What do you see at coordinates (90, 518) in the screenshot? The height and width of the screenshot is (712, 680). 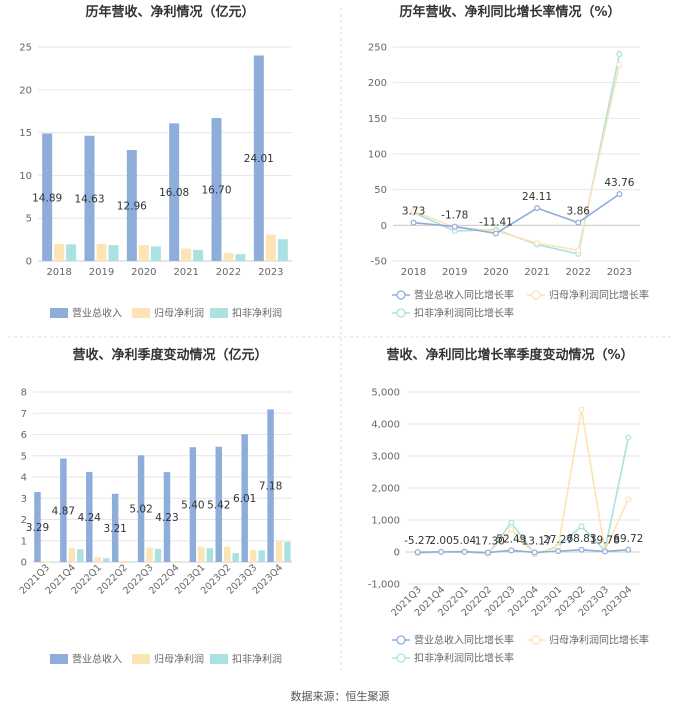 I see `bar-data-label: 4.24` at bounding box center [90, 518].